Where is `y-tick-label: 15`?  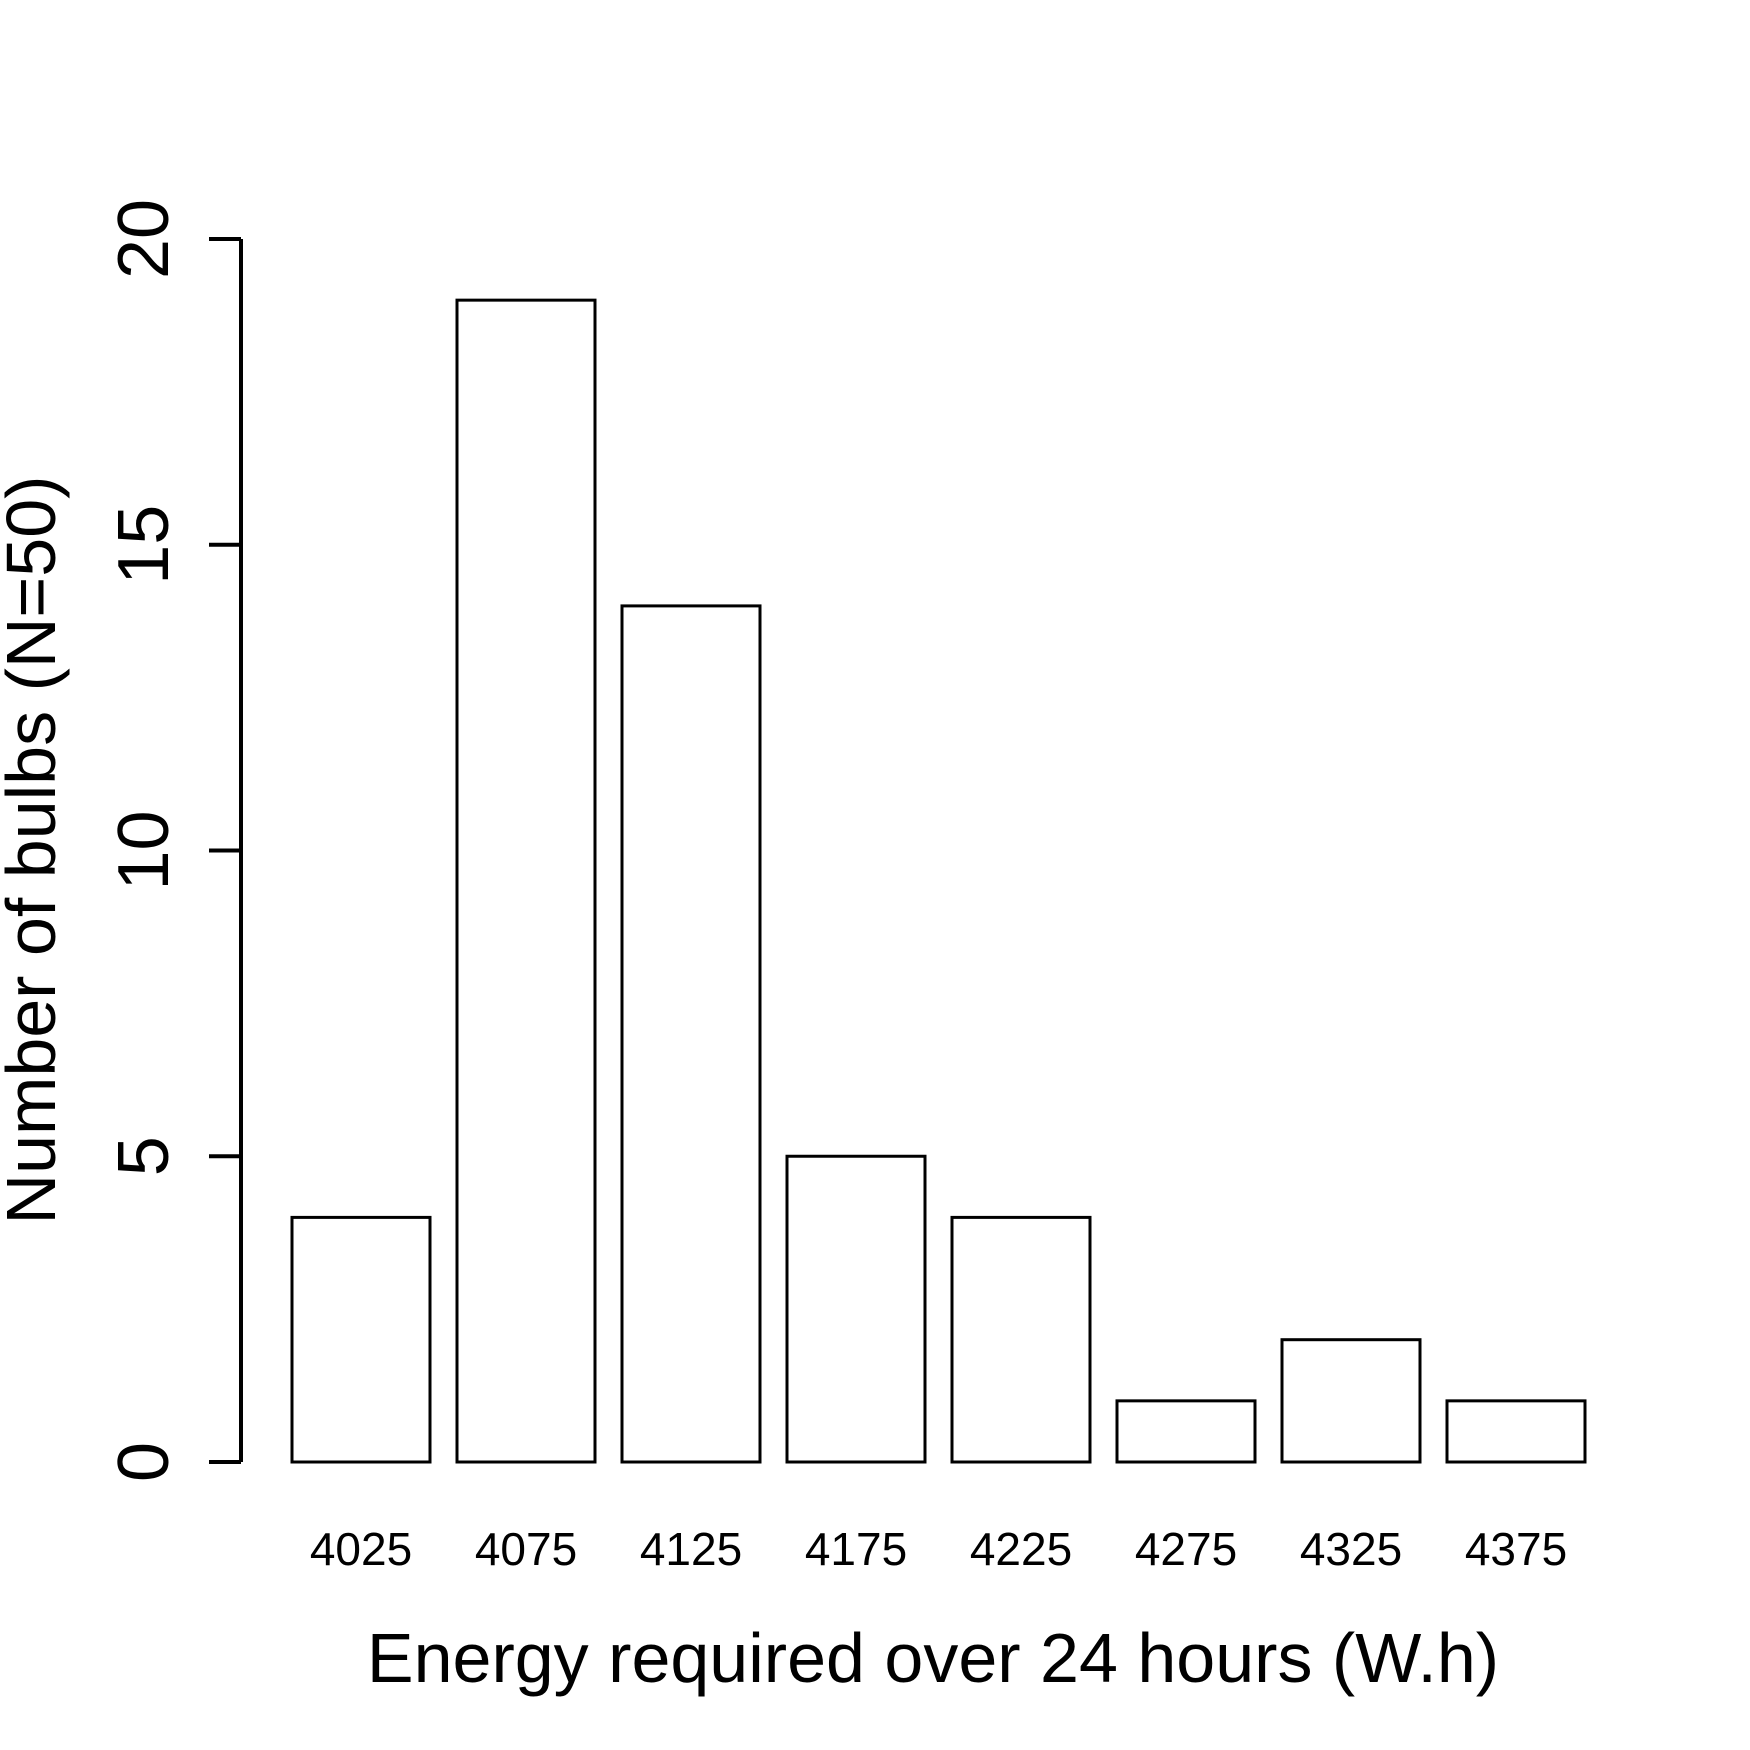 y-tick-label: 15 is located at coordinates (144, 545).